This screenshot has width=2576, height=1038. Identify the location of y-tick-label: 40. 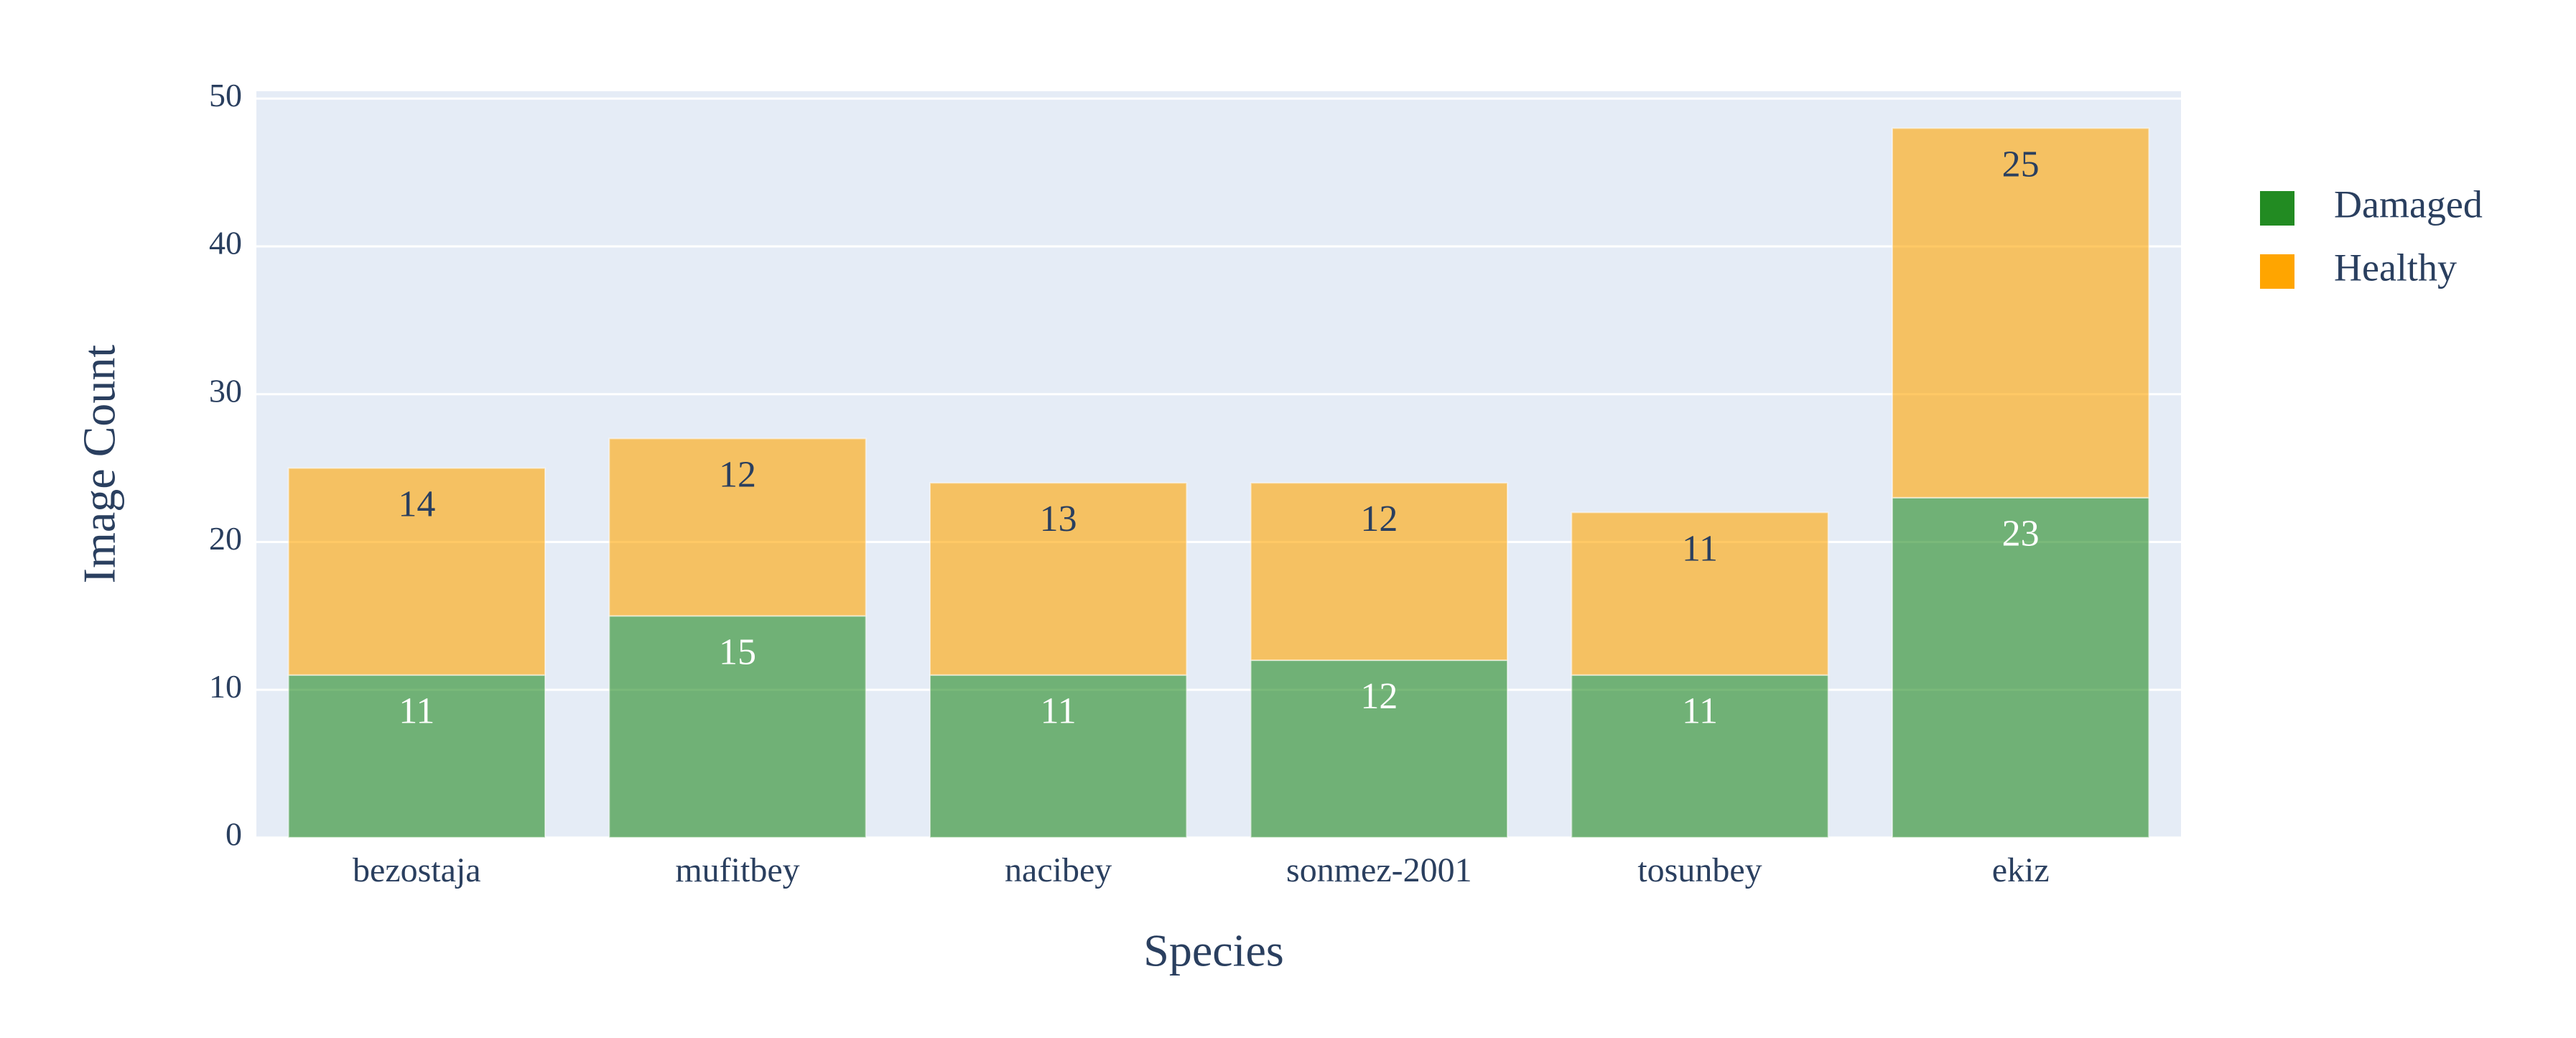
(225, 243).